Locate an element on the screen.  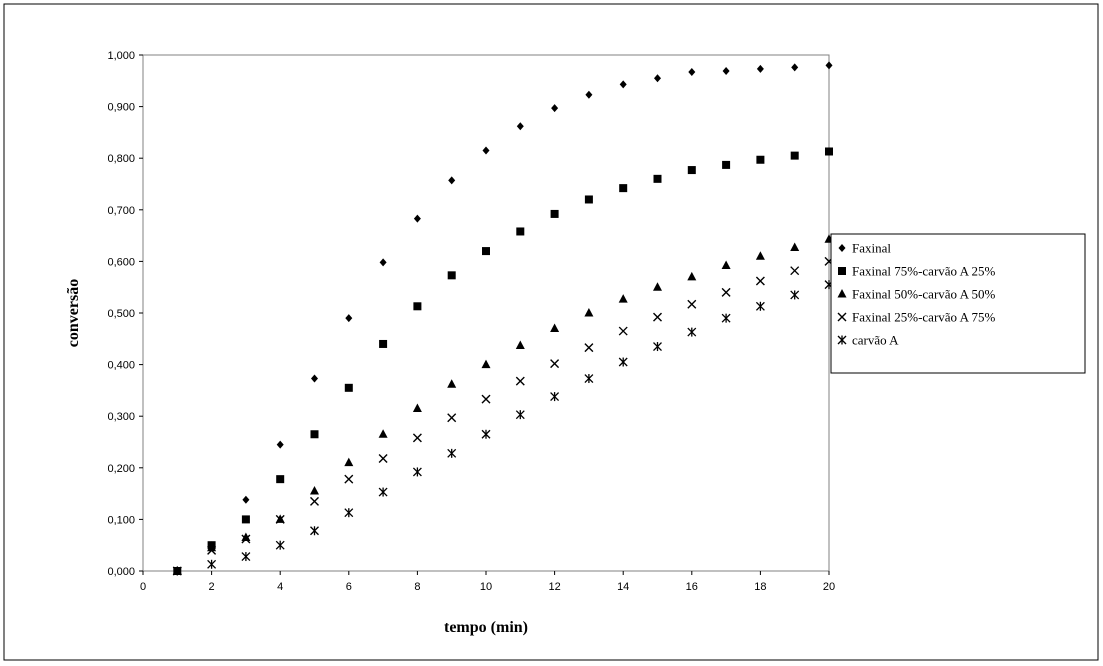
x-tick-label: 14 is located at coordinates (623, 587).